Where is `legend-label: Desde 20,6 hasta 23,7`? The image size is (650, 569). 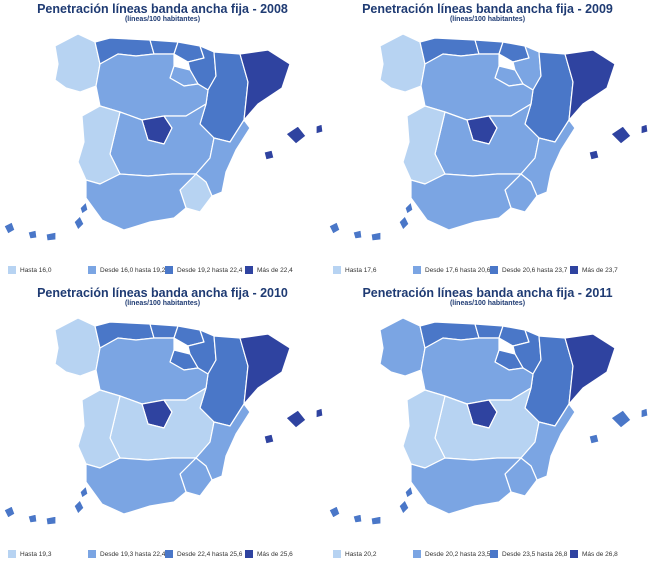 legend-label: Desde 20,6 hasta 23,7 is located at coordinates (535, 270).